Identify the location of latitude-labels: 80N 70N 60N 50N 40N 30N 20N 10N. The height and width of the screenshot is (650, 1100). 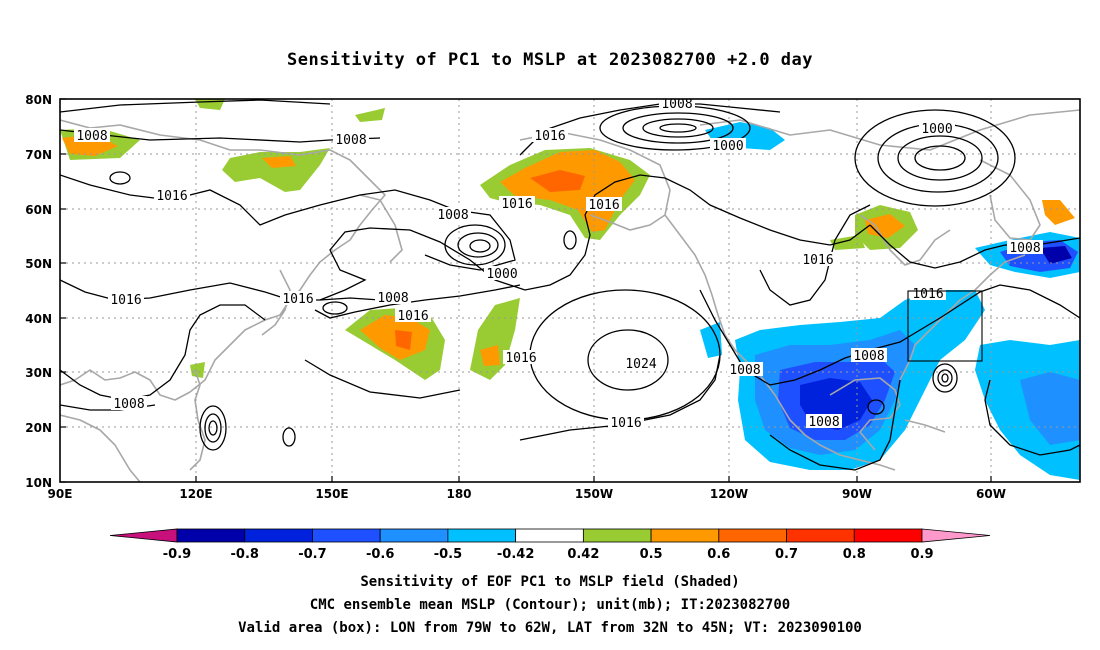
(38, 291).